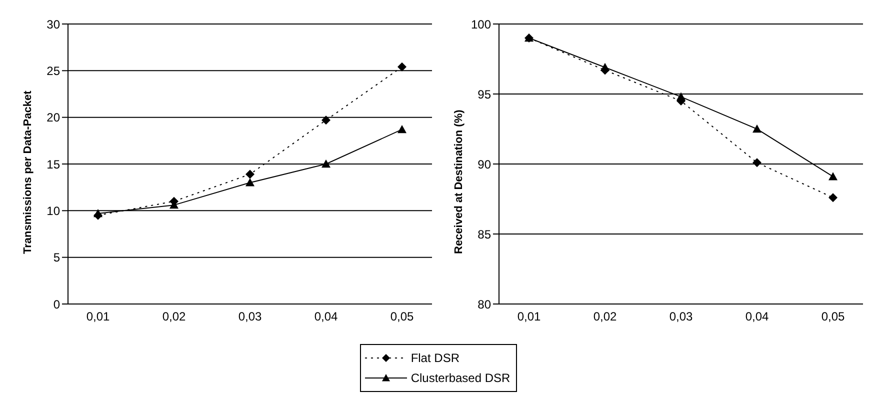 The height and width of the screenshot is (405, 869). Describe the element at coordinates (56, 304) in the screenshot. I see `y-tick-label: 0` at that location.